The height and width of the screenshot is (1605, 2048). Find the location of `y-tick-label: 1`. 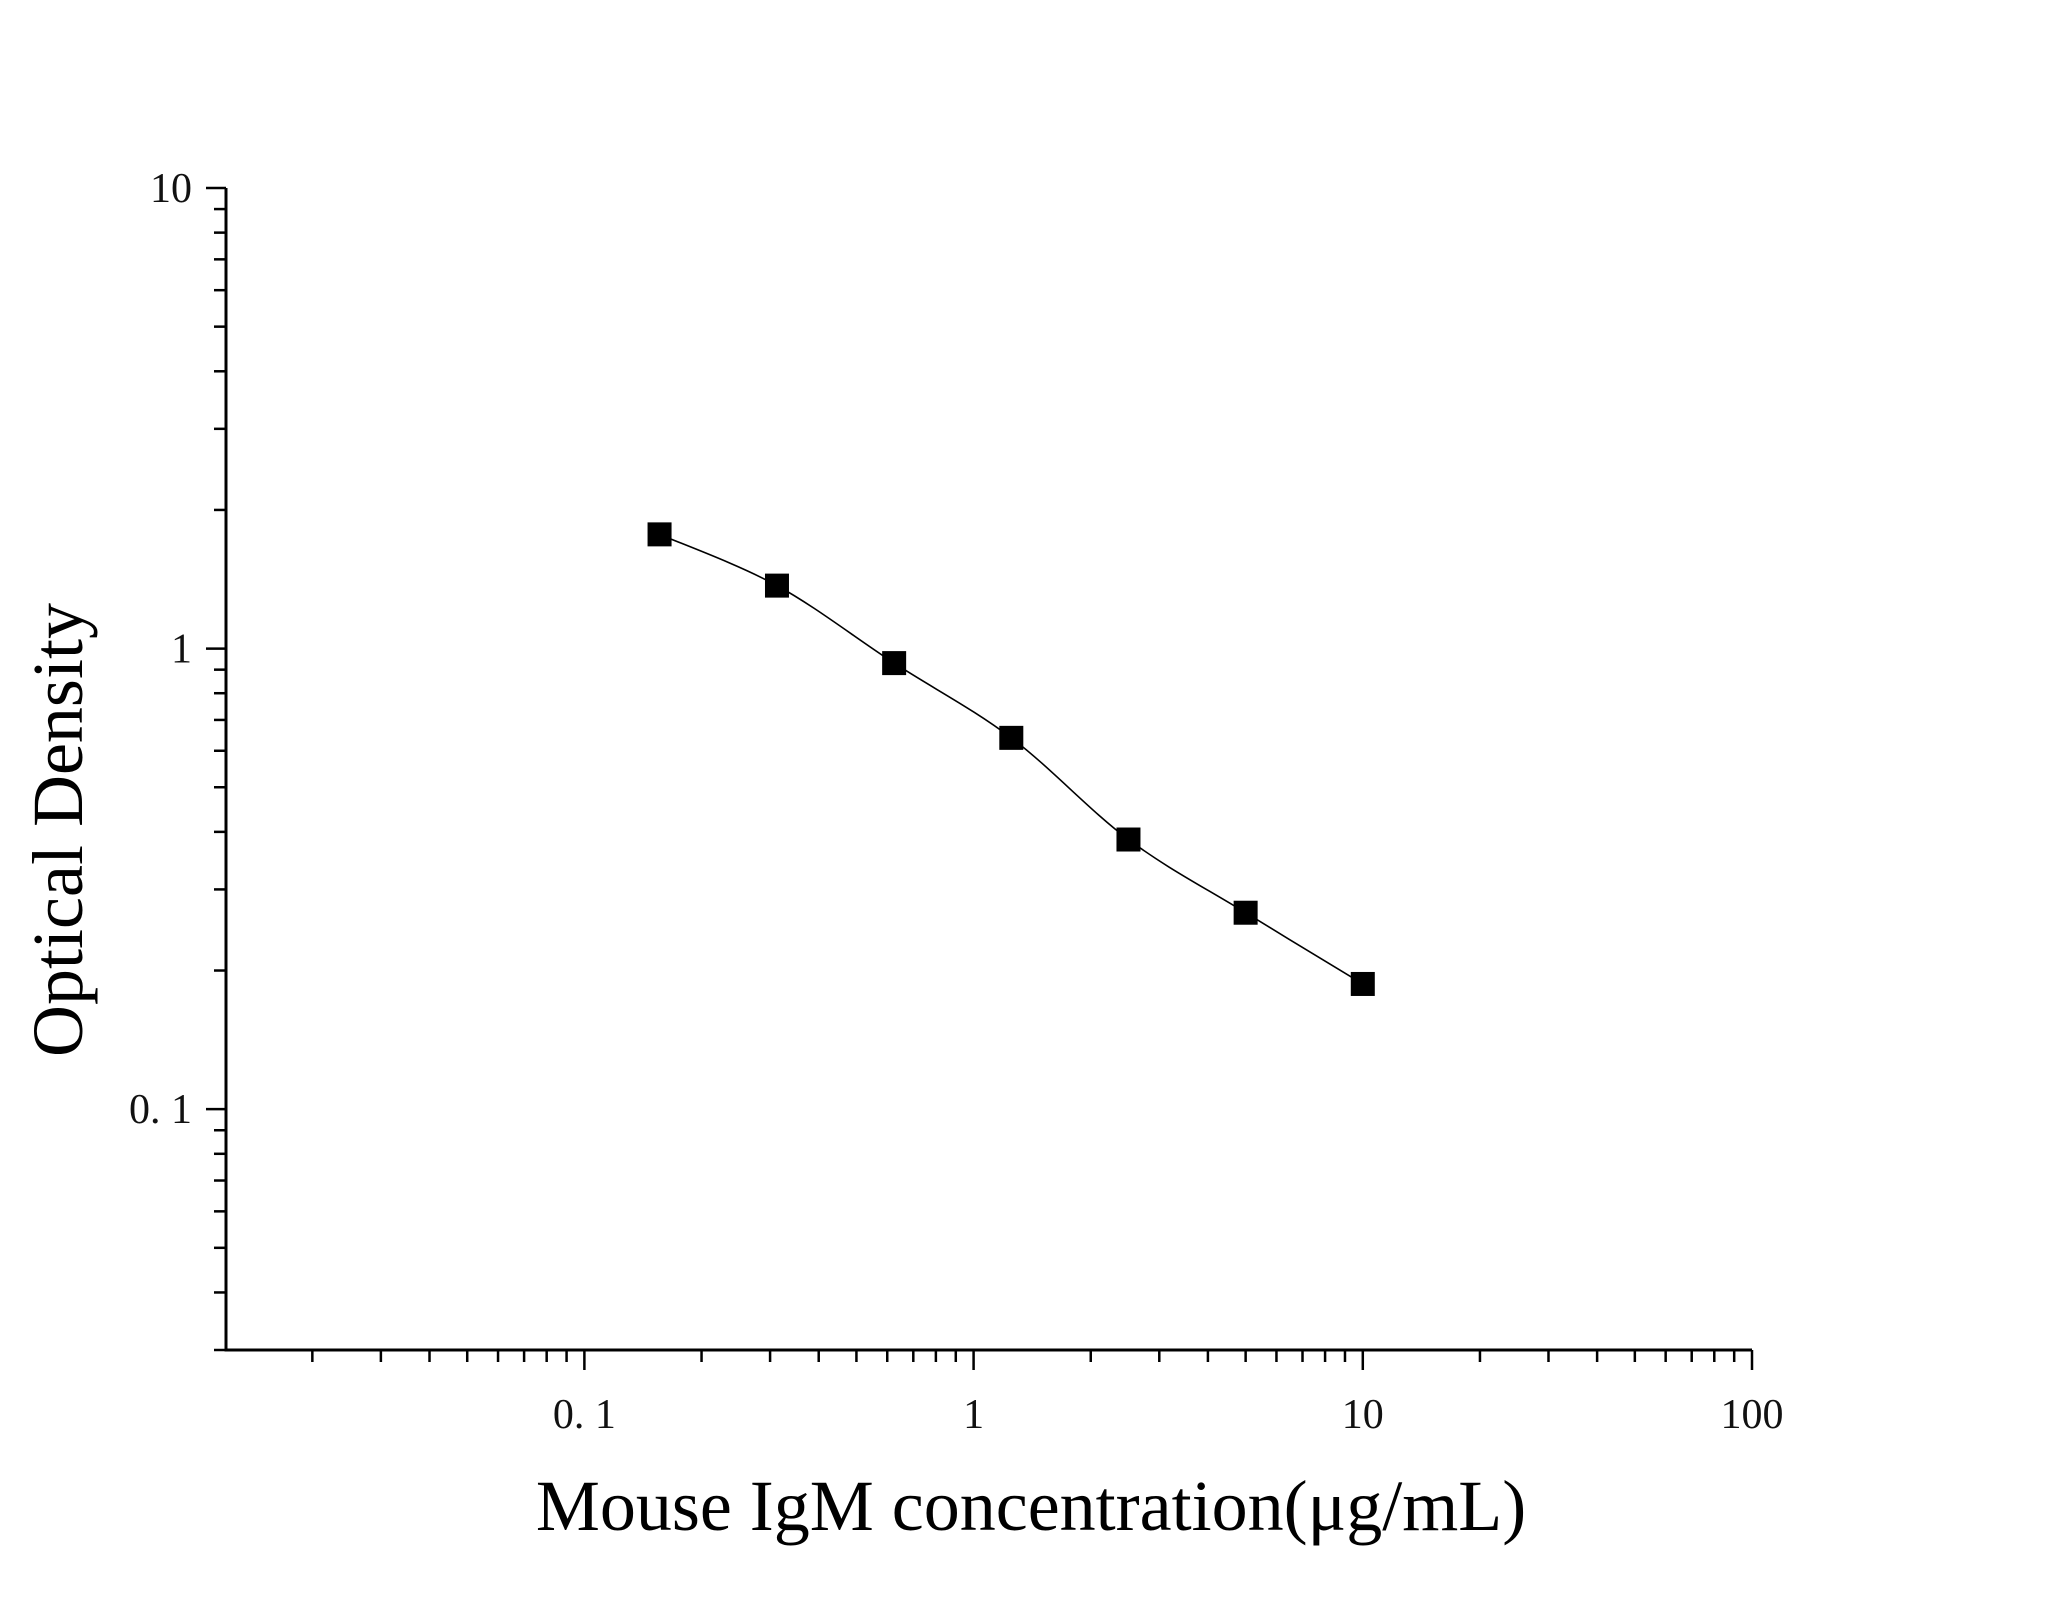

y-tick-label: 1 is located at coordinates (181, 650).